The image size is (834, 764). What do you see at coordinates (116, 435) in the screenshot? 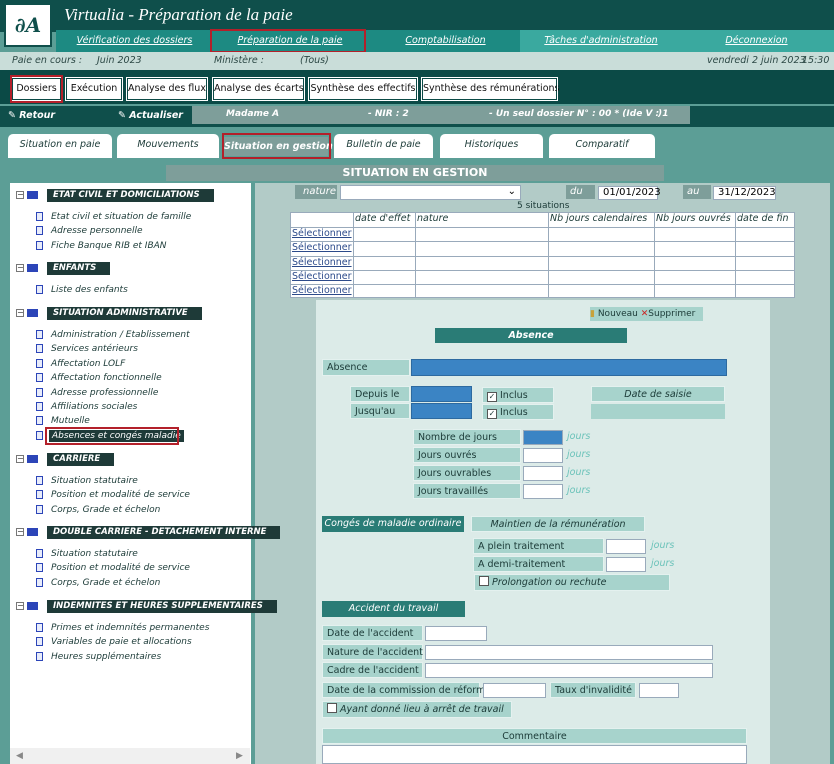
I see `tree-item: Absences et congés maladie` at bounding box center [116, 435].